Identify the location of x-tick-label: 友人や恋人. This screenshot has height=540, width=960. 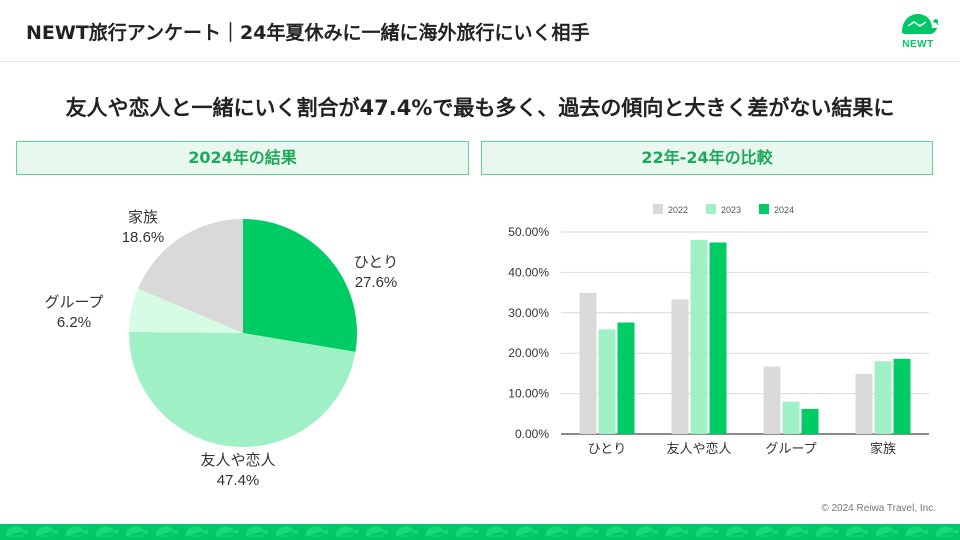
(698, 449).